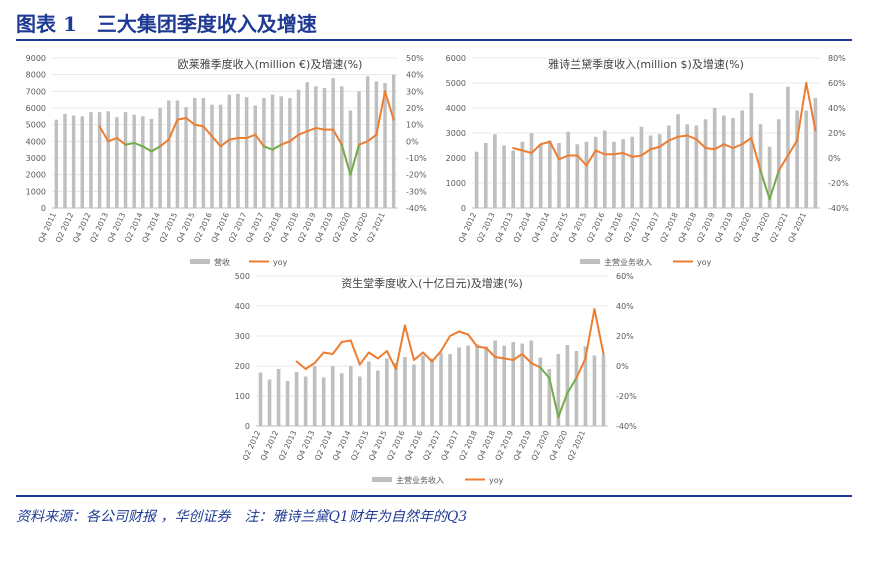  I want to click on chart2-x-tick-label: Q4 2021, so click(797, 227).